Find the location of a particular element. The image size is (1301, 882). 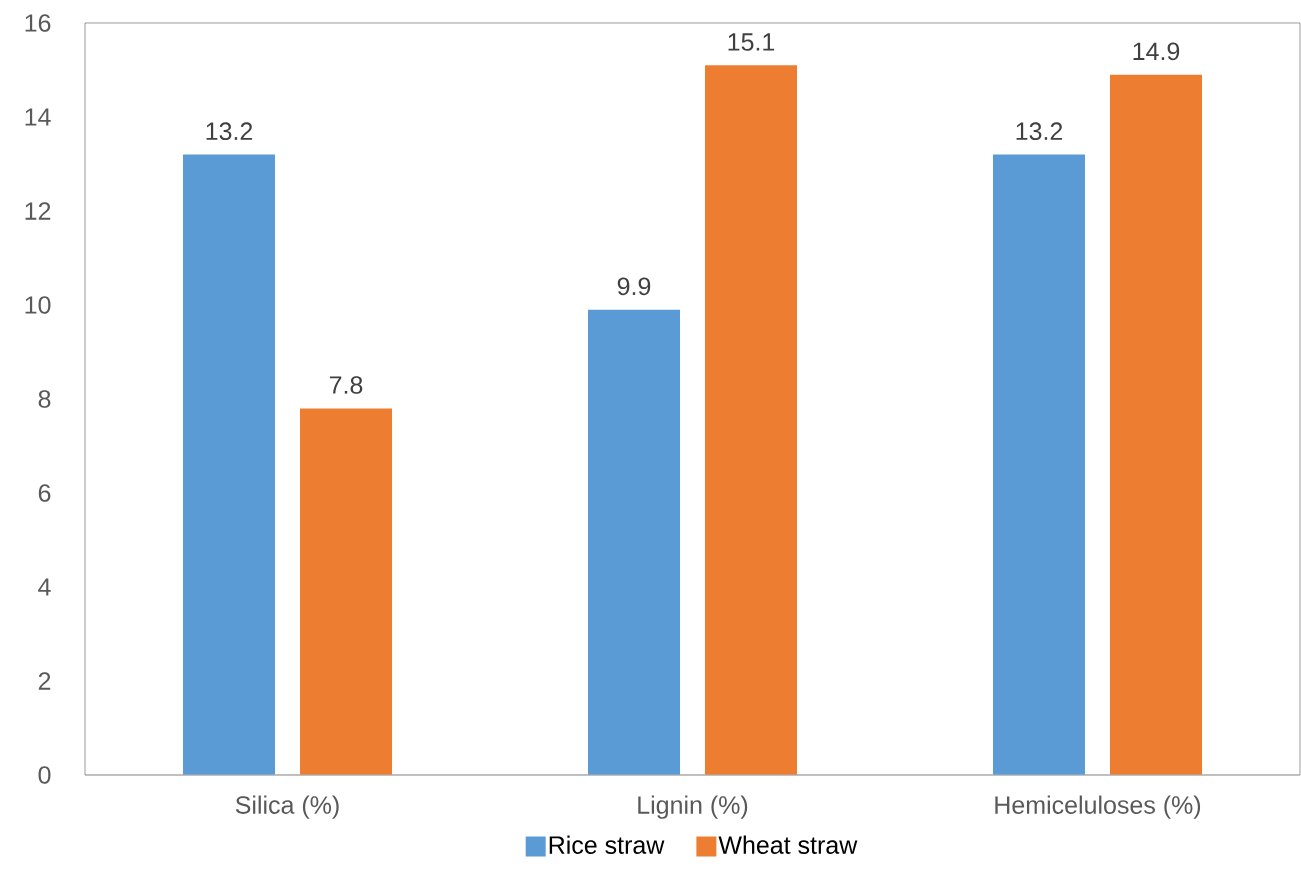

x-tick-label: Hemiceluloses (%) is located at coordinates (1098, 807).